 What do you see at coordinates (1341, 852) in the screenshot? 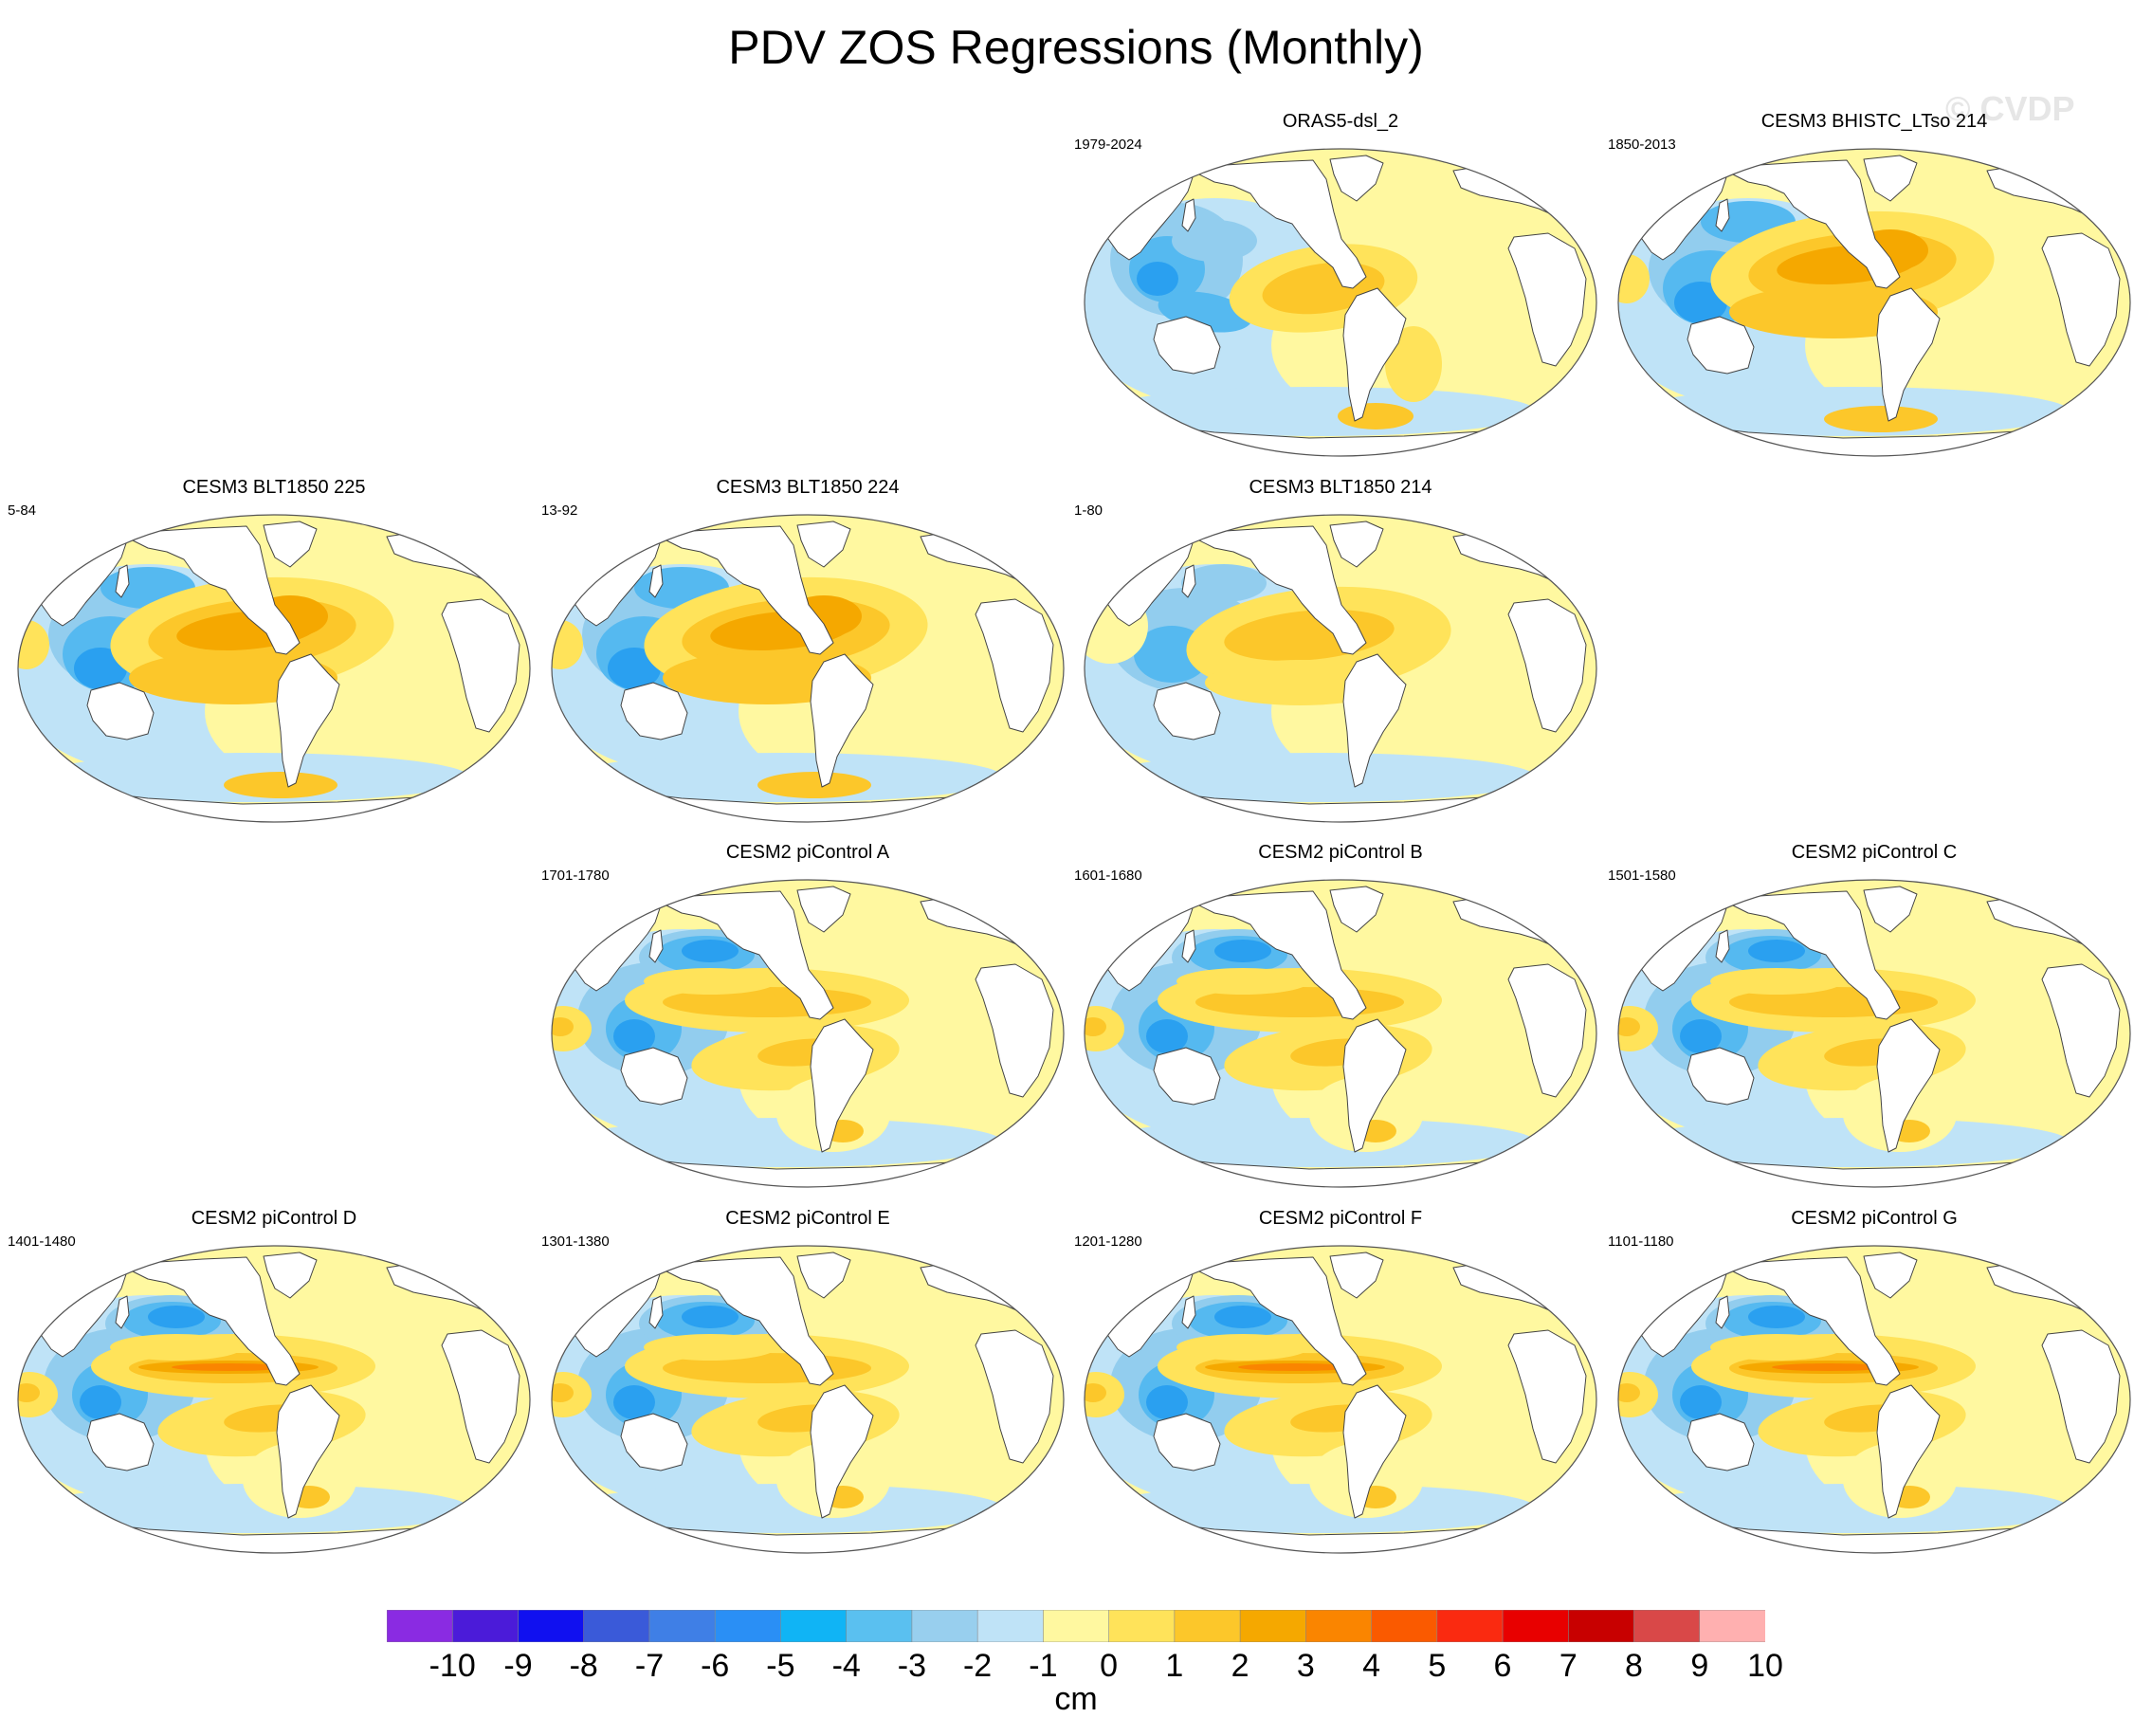
I see `panel-title: CESM2 piControl B` at bounding box center [1341, 852].